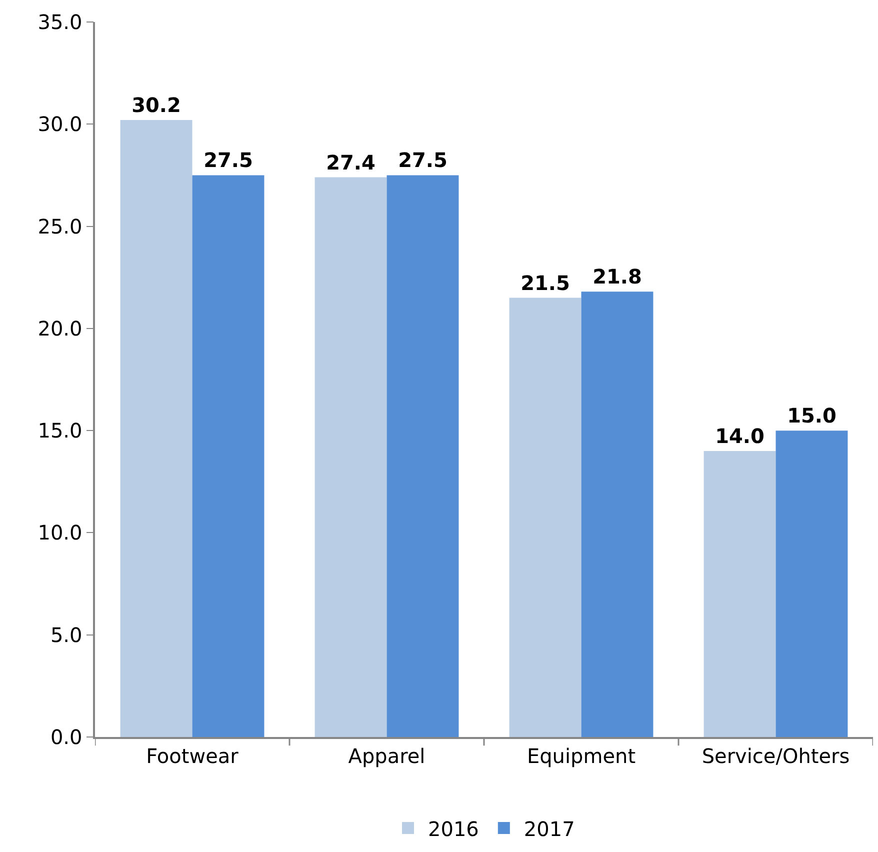 The image size is (878, 852). Describe the element at coordinates (60, 22) in the screenshot. I see `y-tick-label: 35.0` at that location.